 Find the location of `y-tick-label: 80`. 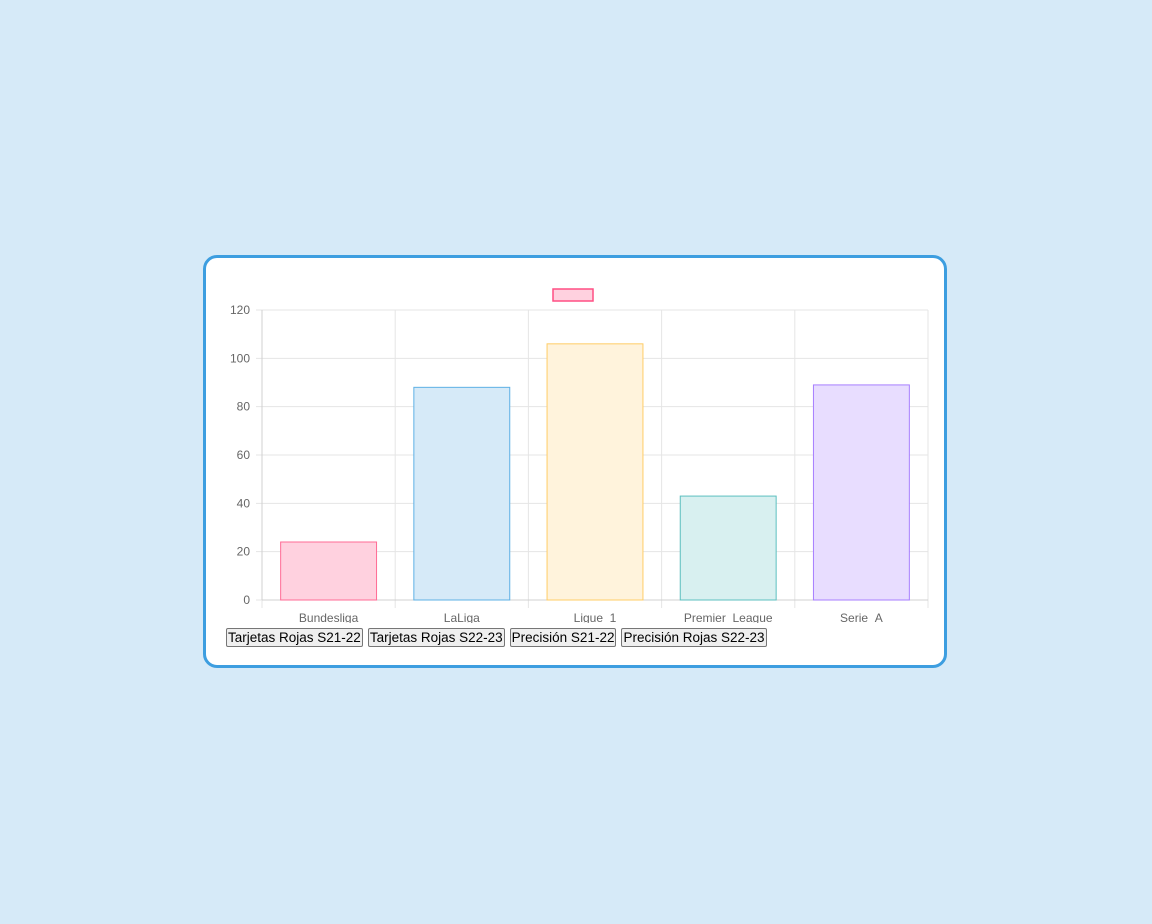

y-tick-label: 80 is located at coordinates (244, 407).